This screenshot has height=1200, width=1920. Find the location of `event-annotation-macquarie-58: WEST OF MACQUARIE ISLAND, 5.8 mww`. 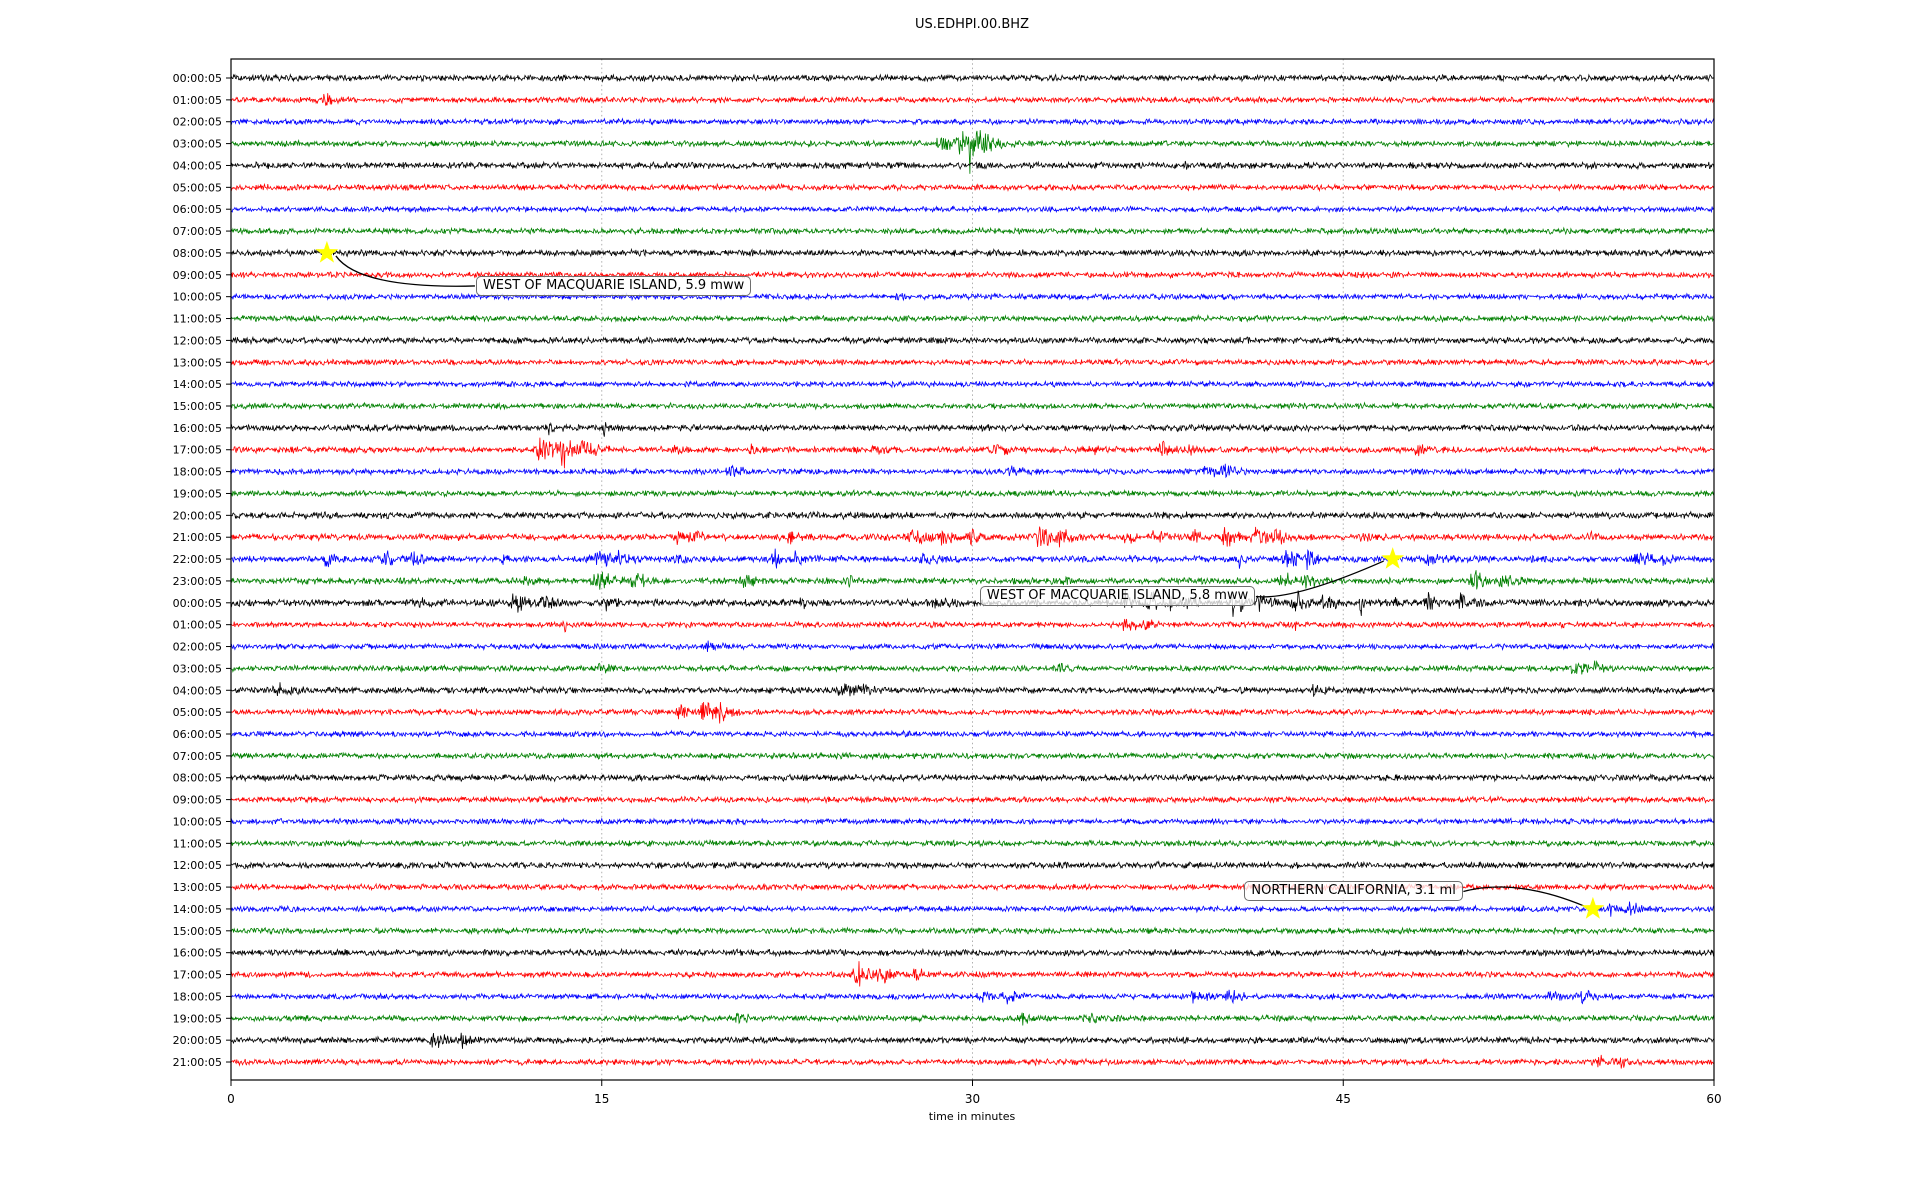

event-annotation-macquarie-58: WEST OF MACQUARIE ISLAND, 5.8 mww is located at coordinates (1117, 596).